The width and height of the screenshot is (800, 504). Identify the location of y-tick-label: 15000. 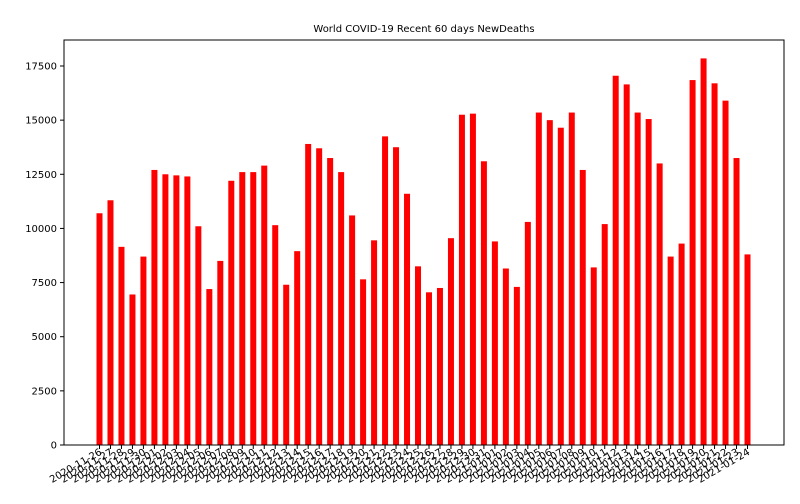
(41, 121).